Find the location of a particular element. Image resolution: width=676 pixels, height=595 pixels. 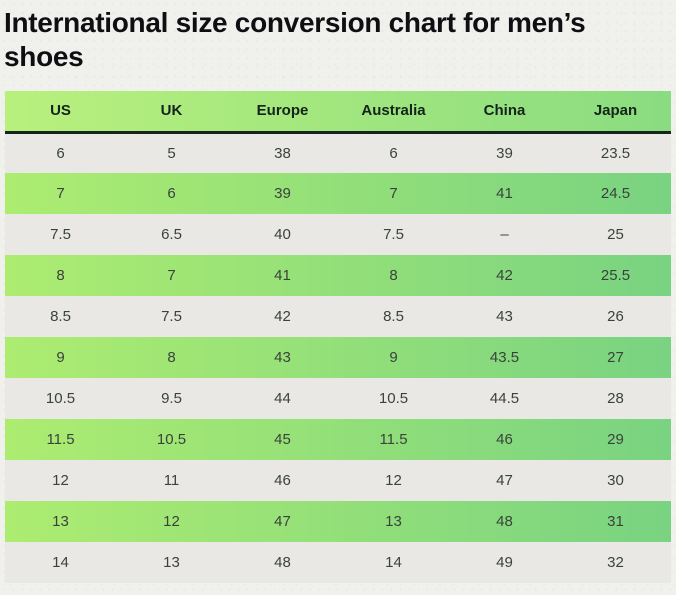

size-cell: 26 is located at coordinates (615, 316).